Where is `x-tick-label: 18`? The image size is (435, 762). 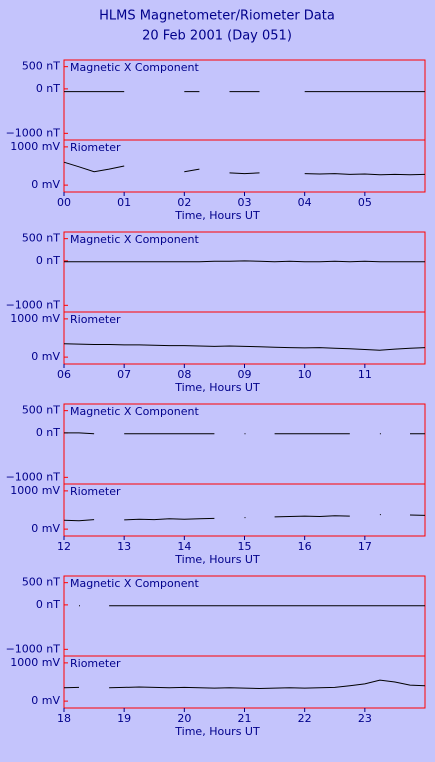 x-tick-label: 18 is located at coordinates (64, 718).